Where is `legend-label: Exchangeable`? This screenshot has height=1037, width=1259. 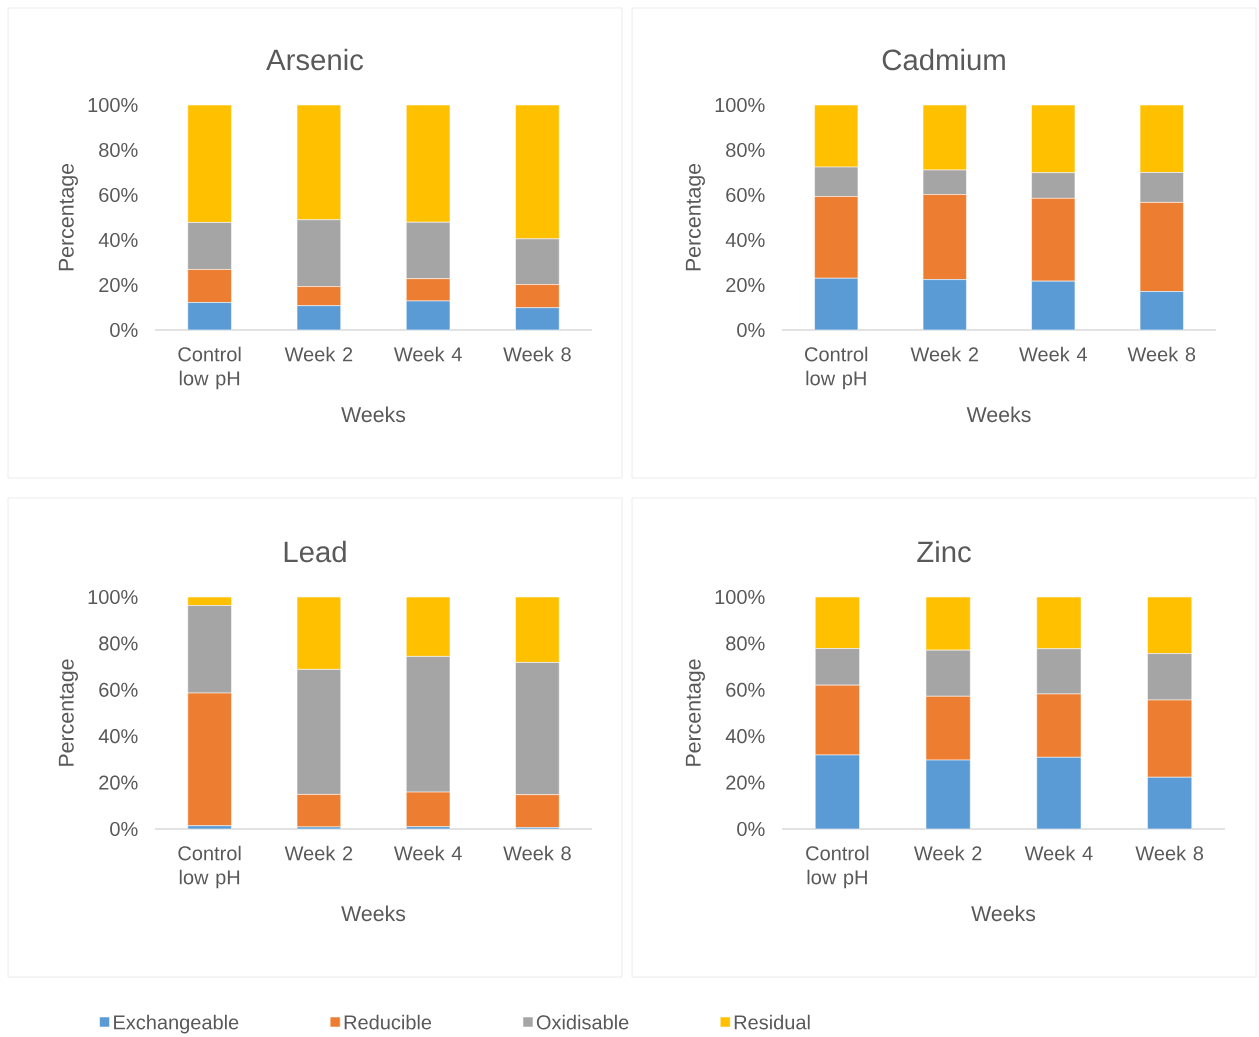 legend-label: Exchangeable is located at coordinates (176, 1024).